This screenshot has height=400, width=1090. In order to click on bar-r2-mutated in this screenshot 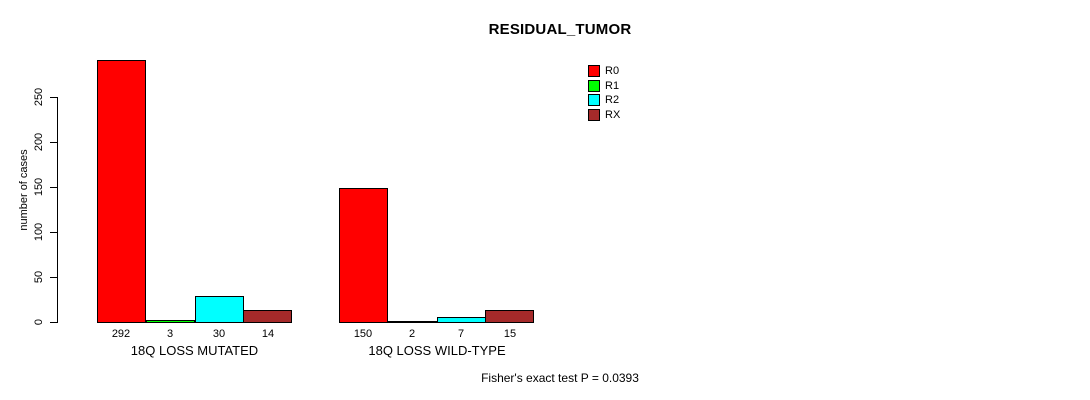, I will do `click(219, 309)`.